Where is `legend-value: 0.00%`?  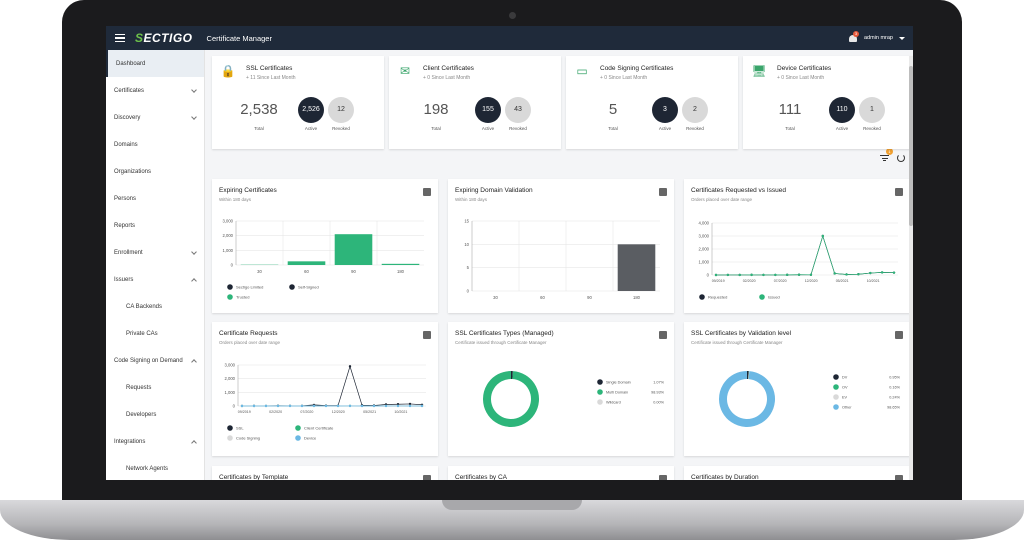 legend-value: 0.00% is located at coordinates (658, 403).